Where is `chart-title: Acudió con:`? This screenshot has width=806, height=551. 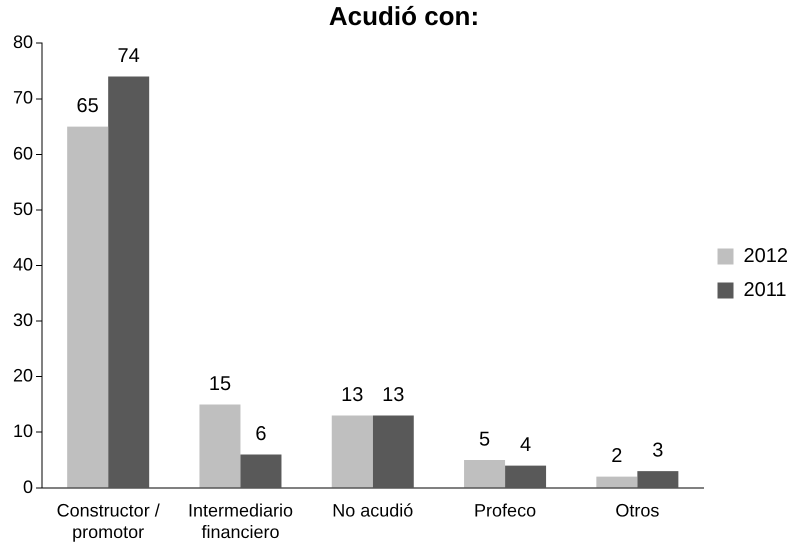 chart-title: Acudió con: is located at coordinates (404, 15).